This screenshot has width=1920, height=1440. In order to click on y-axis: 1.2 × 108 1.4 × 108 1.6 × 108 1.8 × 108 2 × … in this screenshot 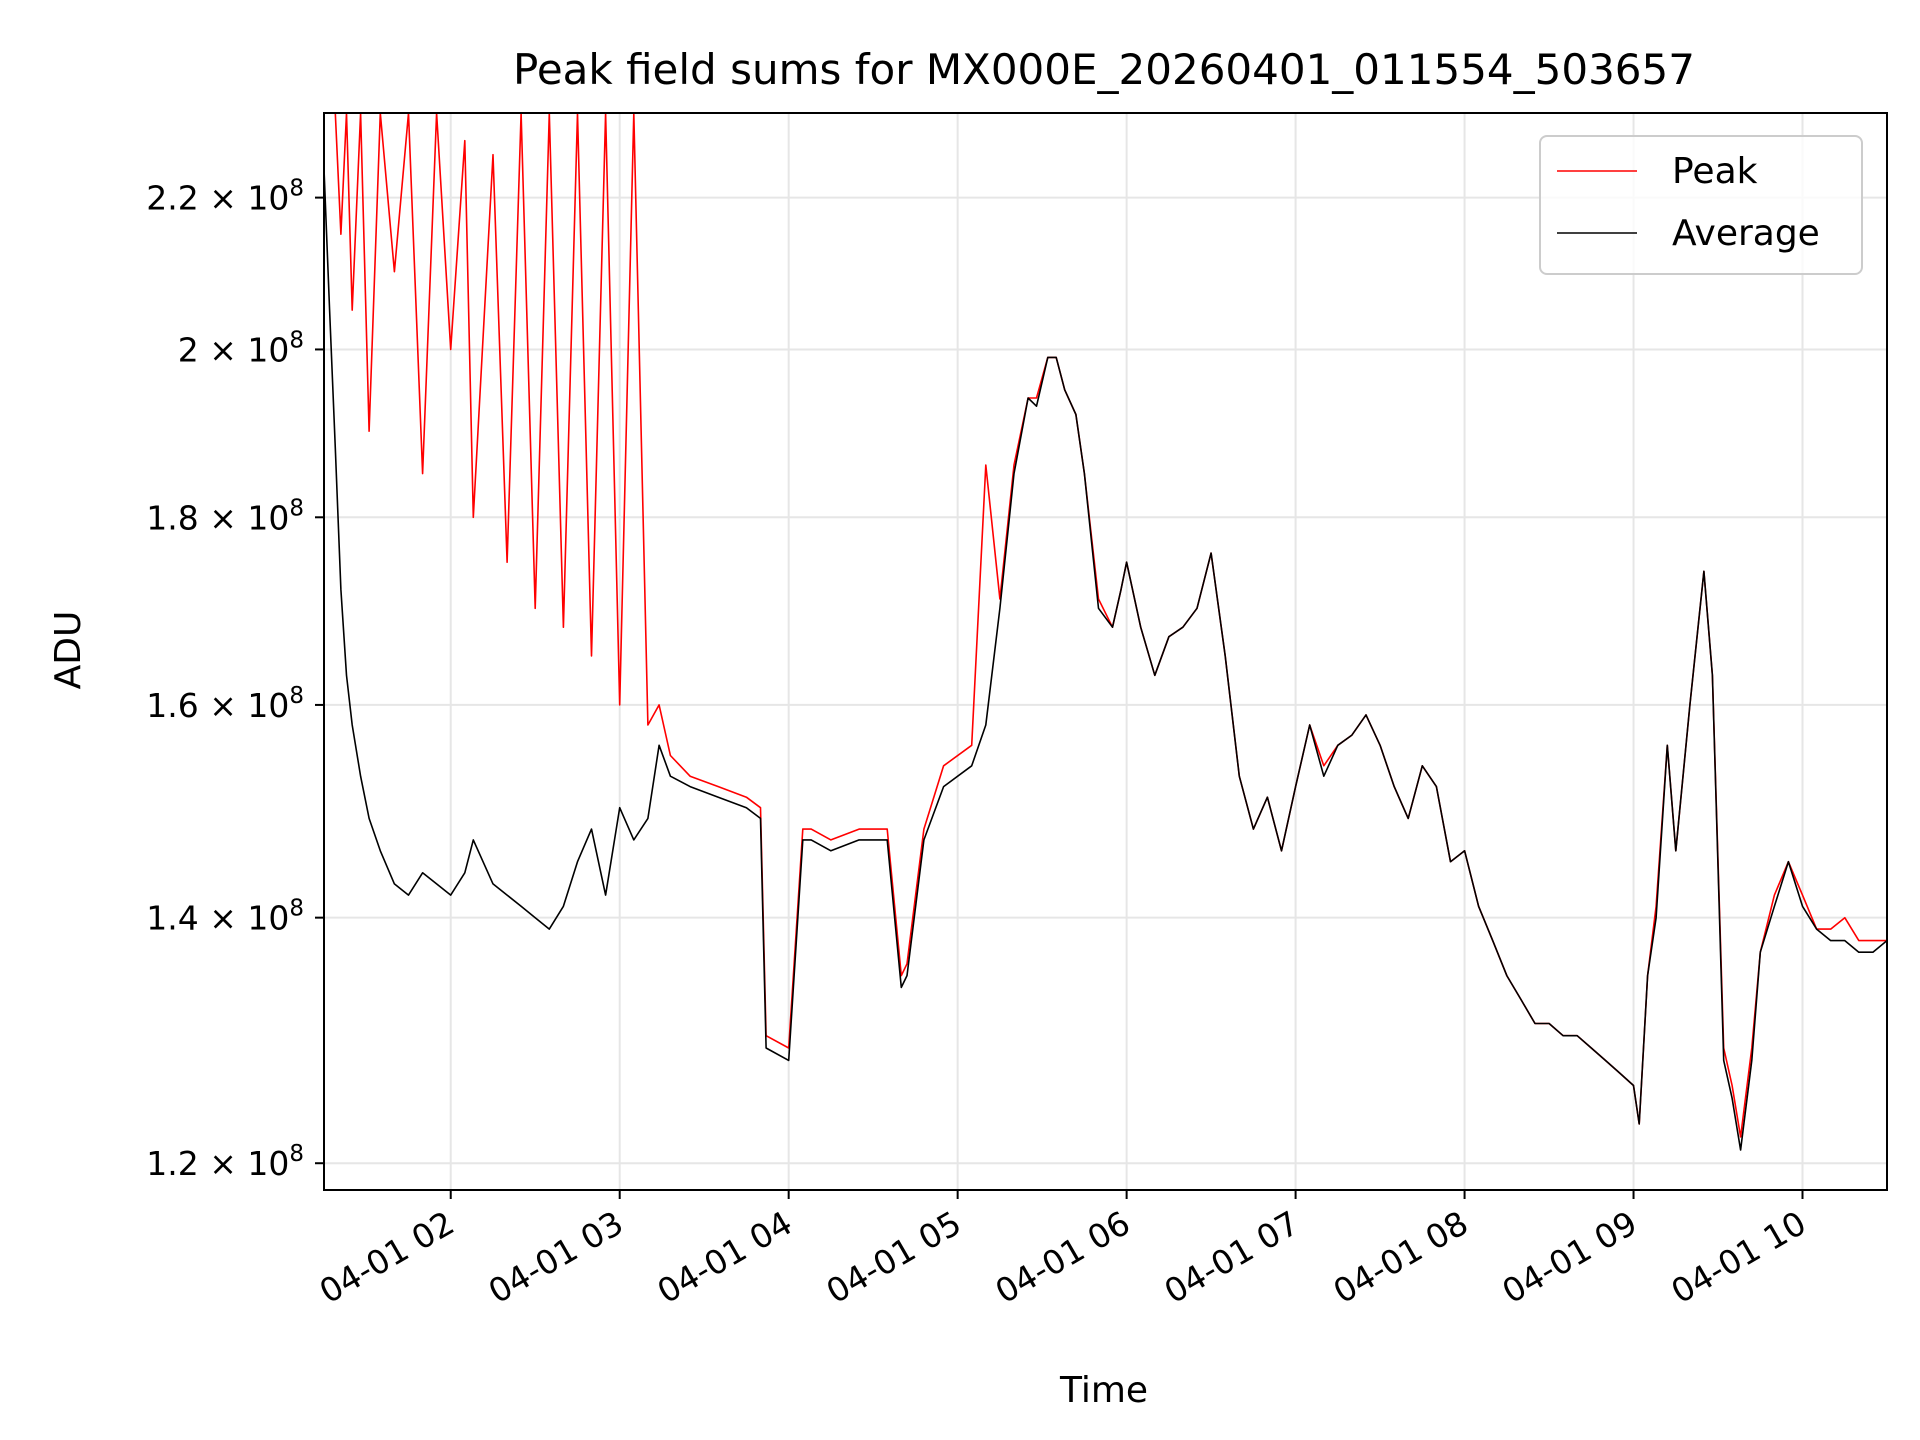, I will do `click(235, 679)`.